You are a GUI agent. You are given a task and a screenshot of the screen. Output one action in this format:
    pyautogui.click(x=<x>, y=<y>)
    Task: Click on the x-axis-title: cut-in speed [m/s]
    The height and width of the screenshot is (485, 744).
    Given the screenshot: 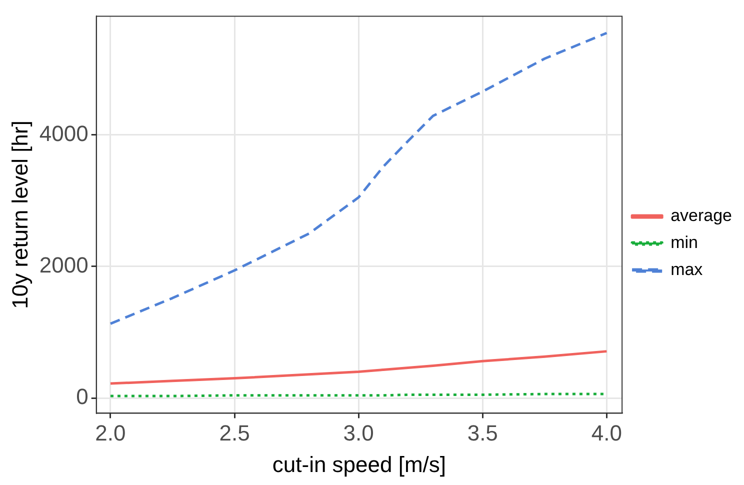 What is the action you would take?
    pyautogui.click(x=359, y=464)
    